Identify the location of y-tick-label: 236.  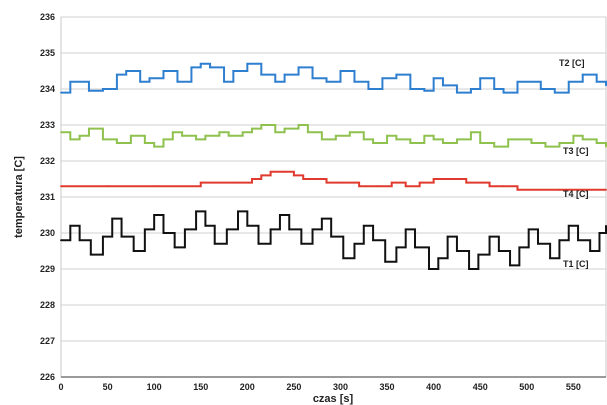
(47, 17).